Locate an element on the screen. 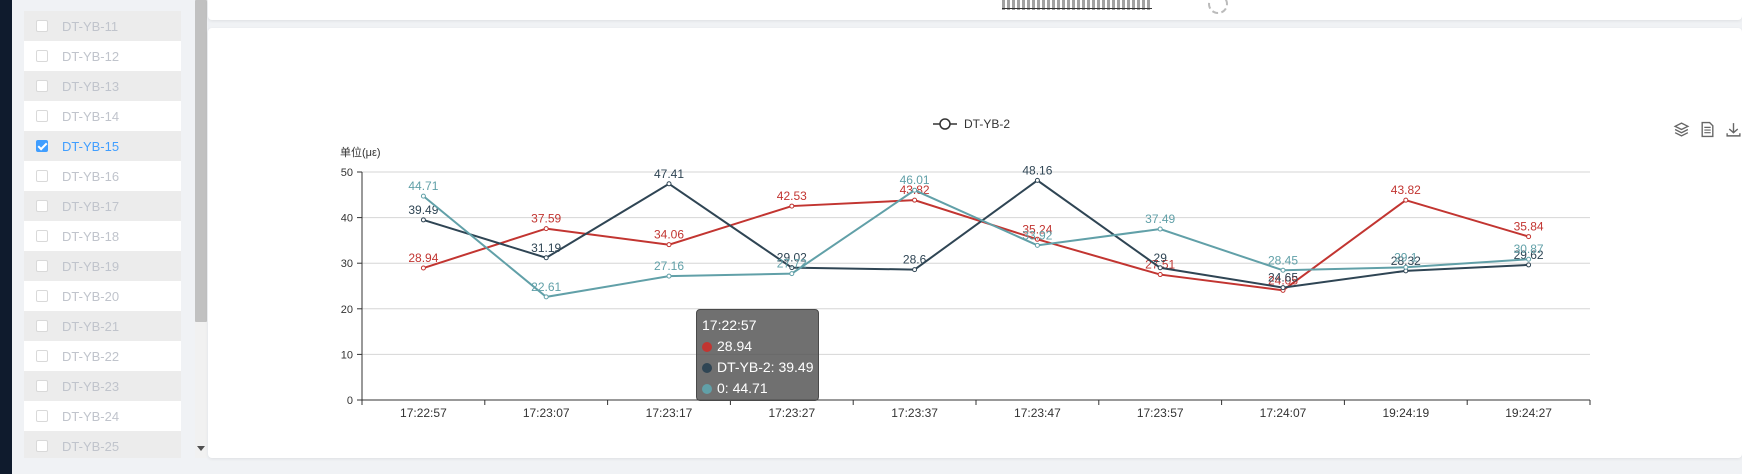  sensor-label: DT-YB-24 is located at coordinates (91, 416).